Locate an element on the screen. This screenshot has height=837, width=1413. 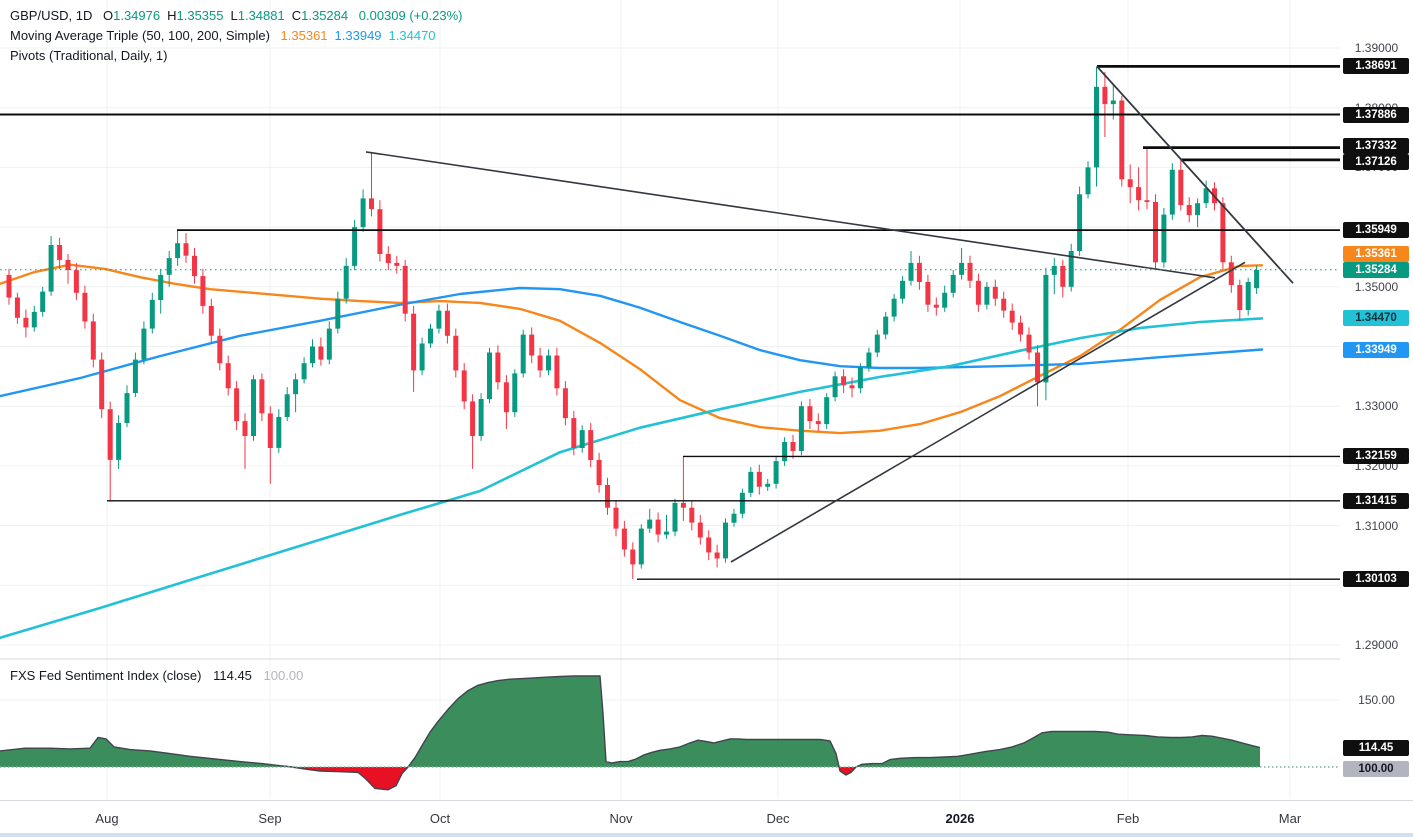
ohlc-value-c: C1.35284 is located at coordinates (320, 15).